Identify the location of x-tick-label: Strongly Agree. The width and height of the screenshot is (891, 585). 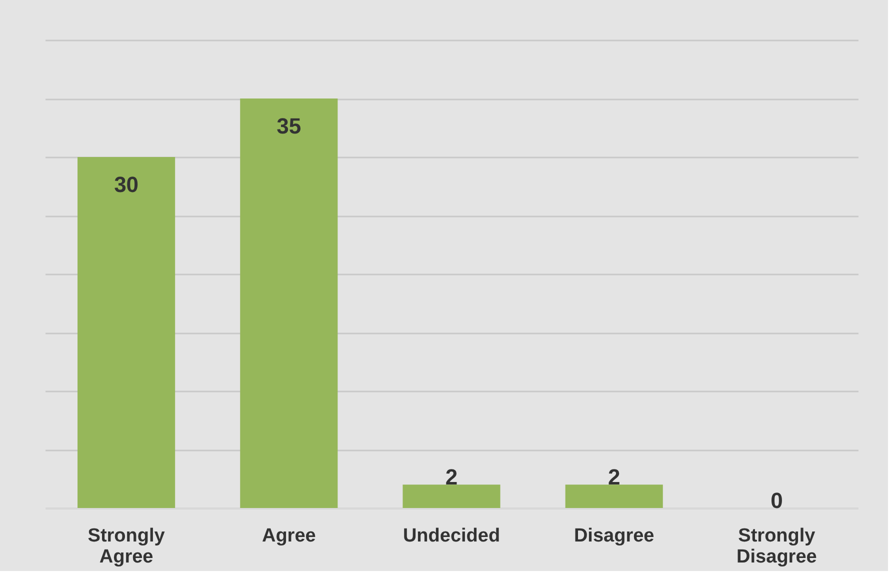
(127, 547).